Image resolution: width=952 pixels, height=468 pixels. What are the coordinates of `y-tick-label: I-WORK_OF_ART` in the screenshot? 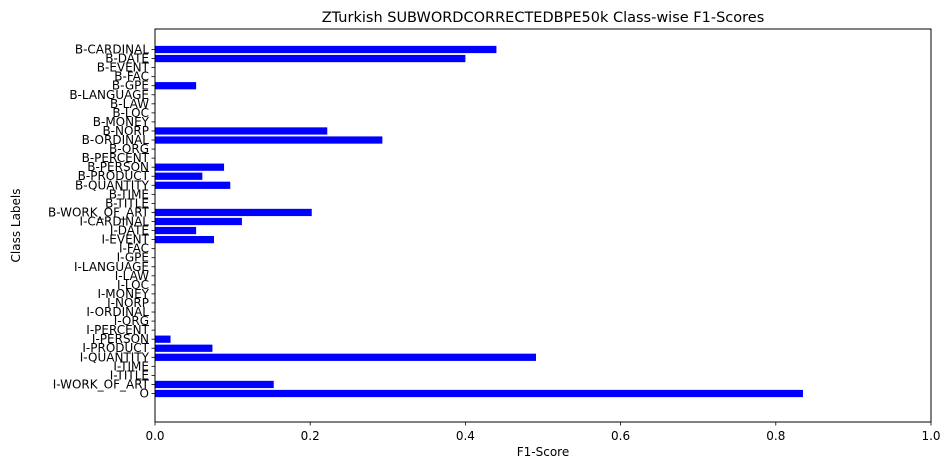 It's located at (101, 384).